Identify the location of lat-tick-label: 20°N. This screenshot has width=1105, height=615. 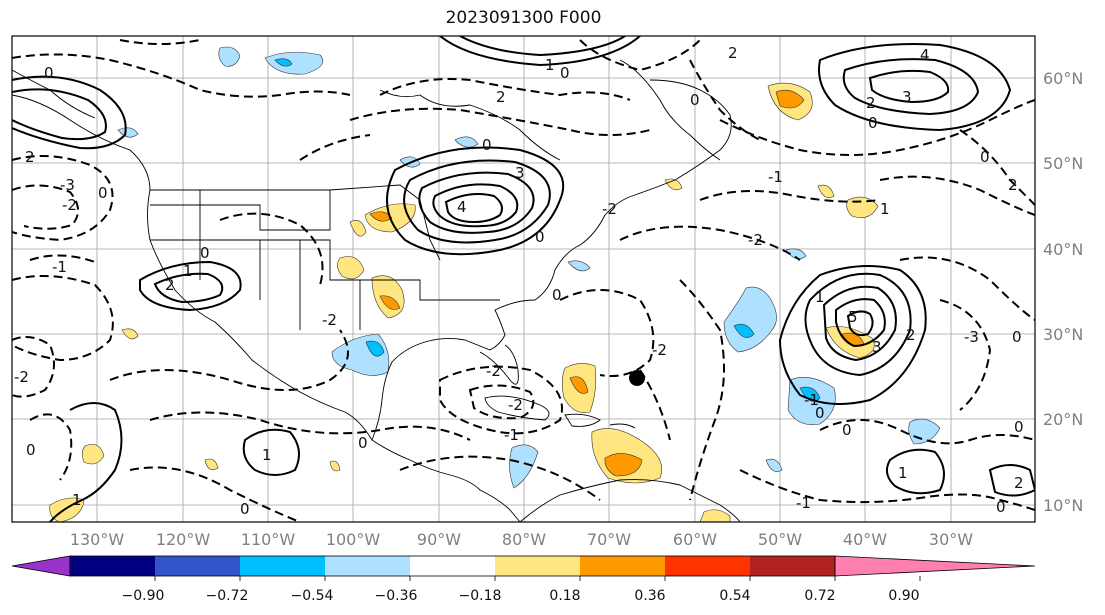
(1063, 419).